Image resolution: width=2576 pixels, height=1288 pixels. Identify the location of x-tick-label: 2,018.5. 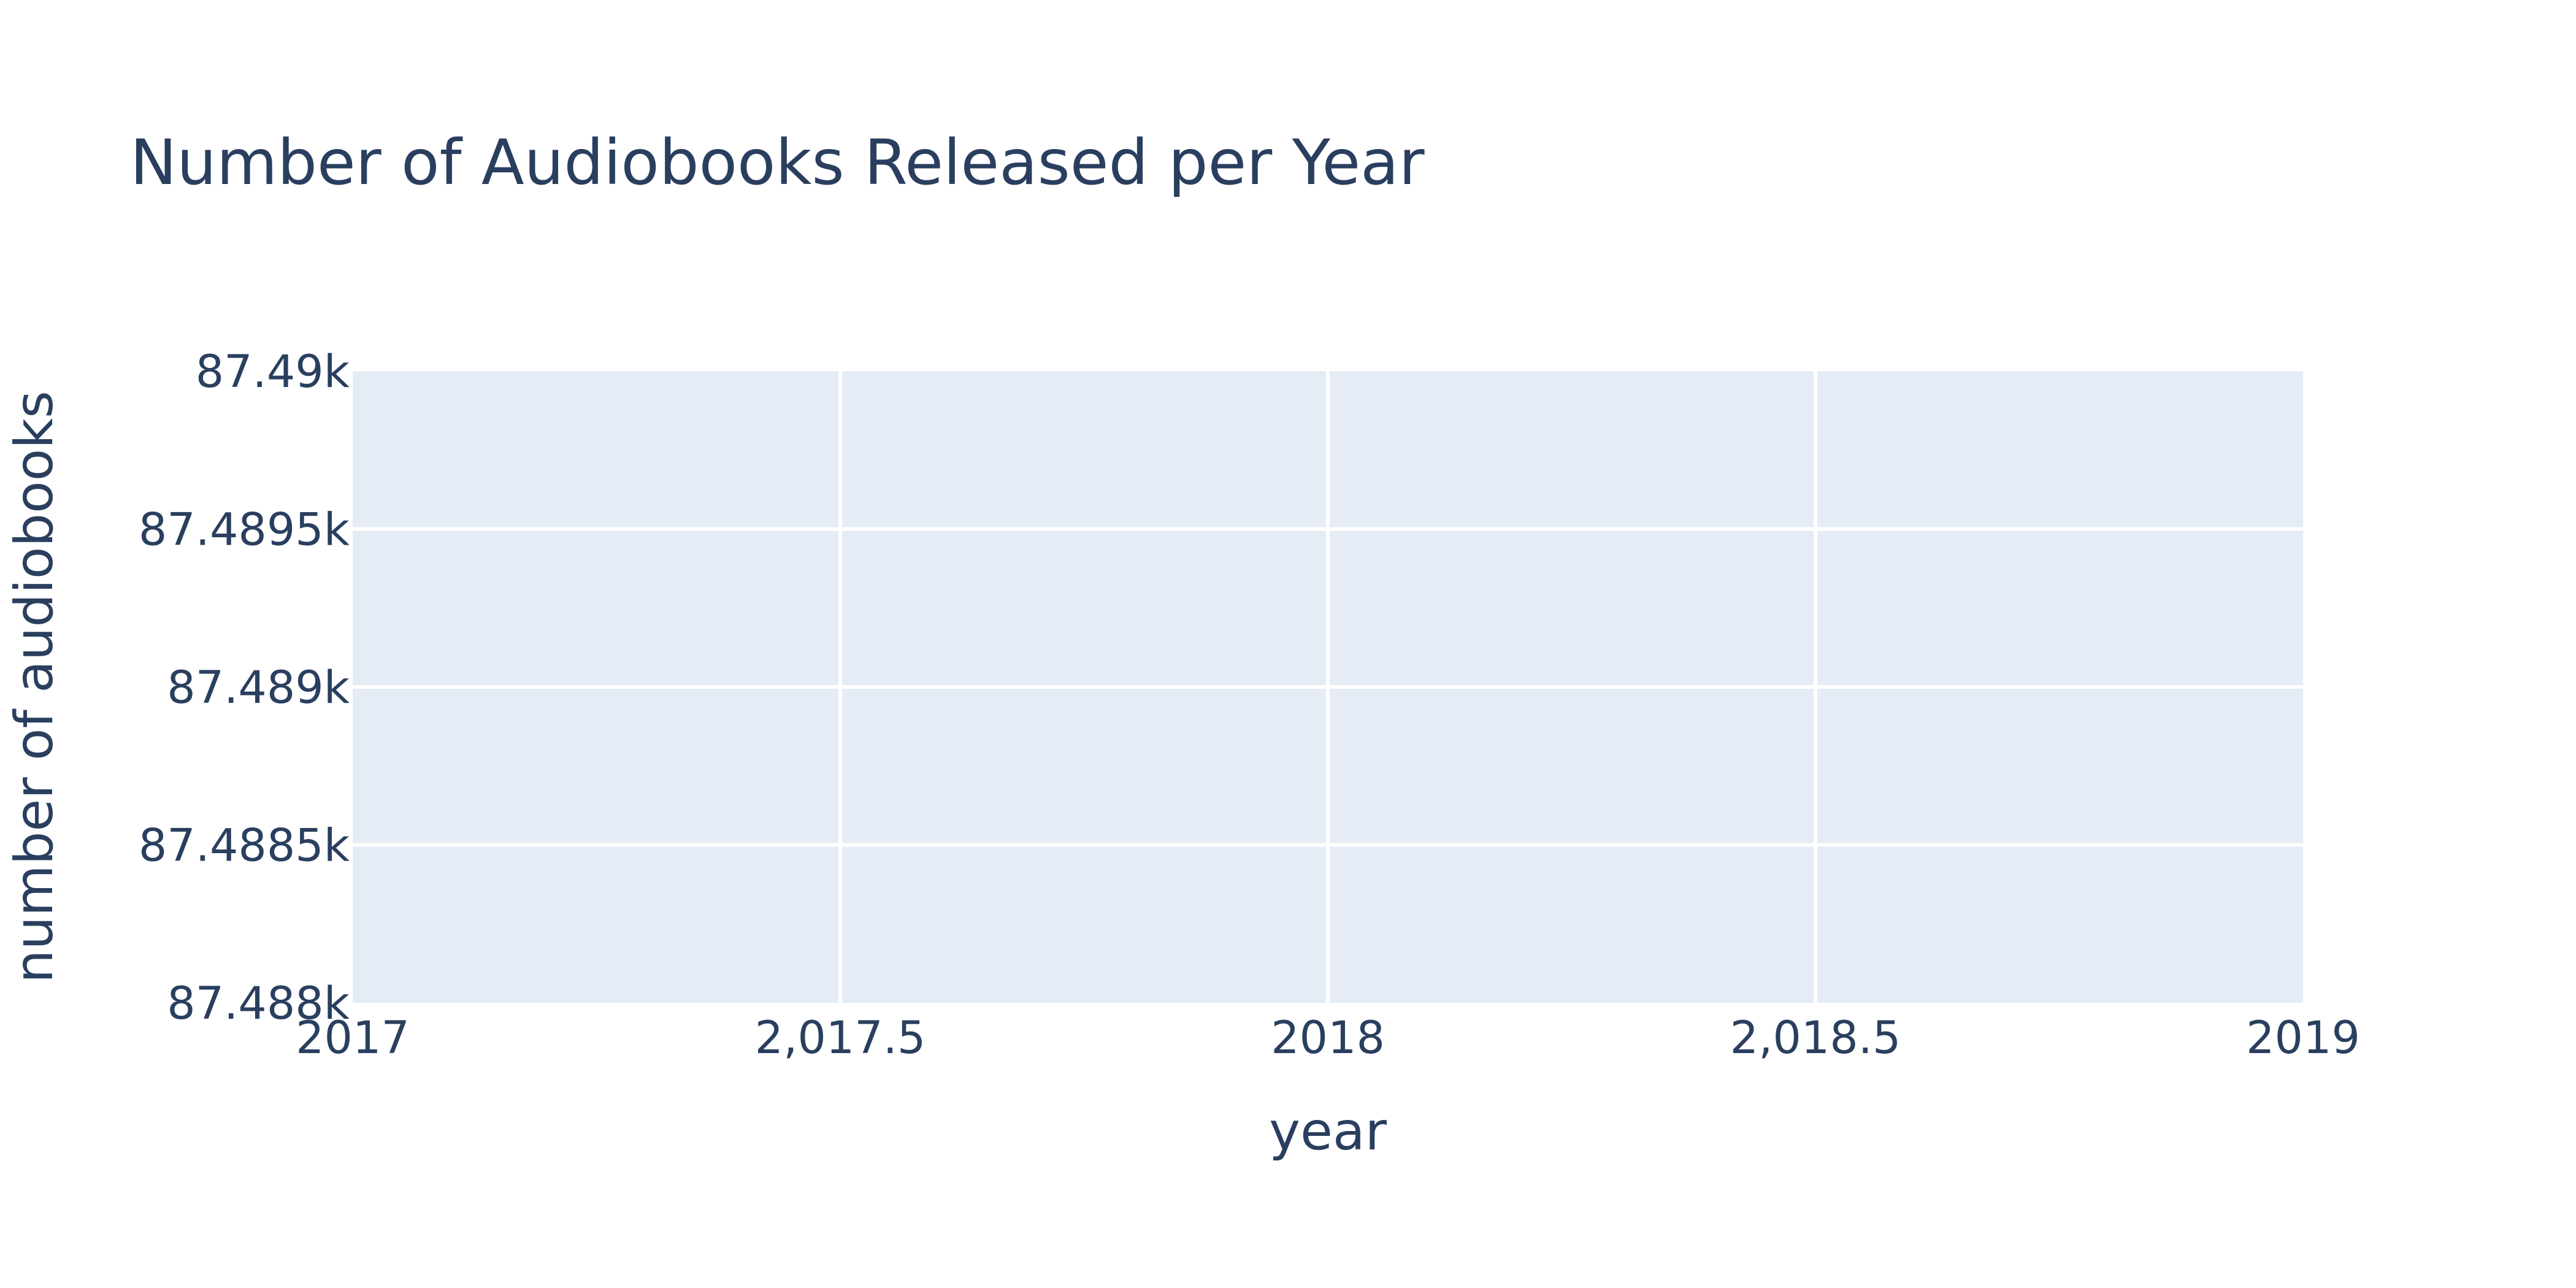
(1815, 1038).